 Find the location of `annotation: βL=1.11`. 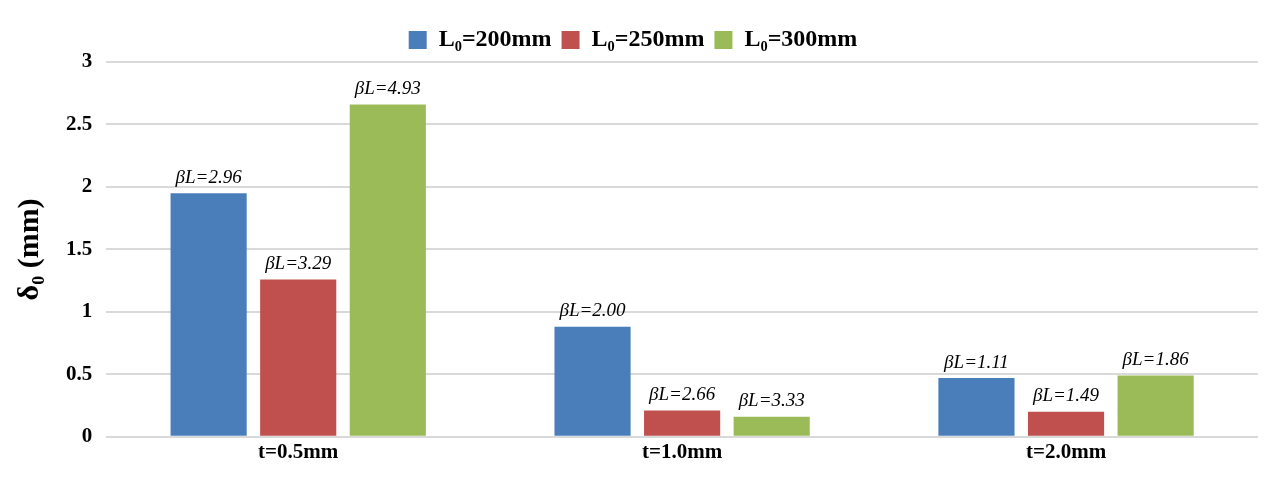

annotation: βL=1.11 is located at coordinates (976, 361).